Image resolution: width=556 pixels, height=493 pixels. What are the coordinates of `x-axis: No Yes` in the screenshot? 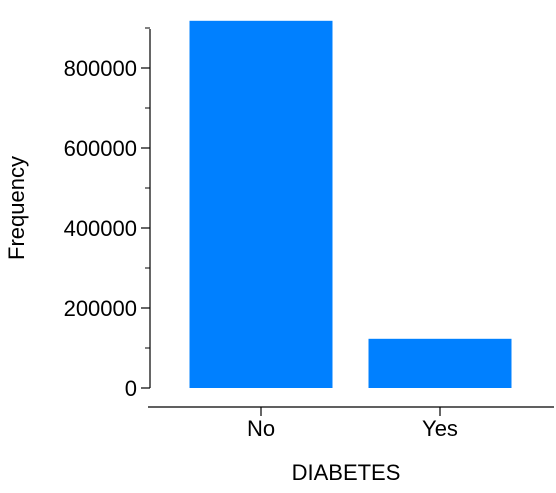 It's located at (351, 423).